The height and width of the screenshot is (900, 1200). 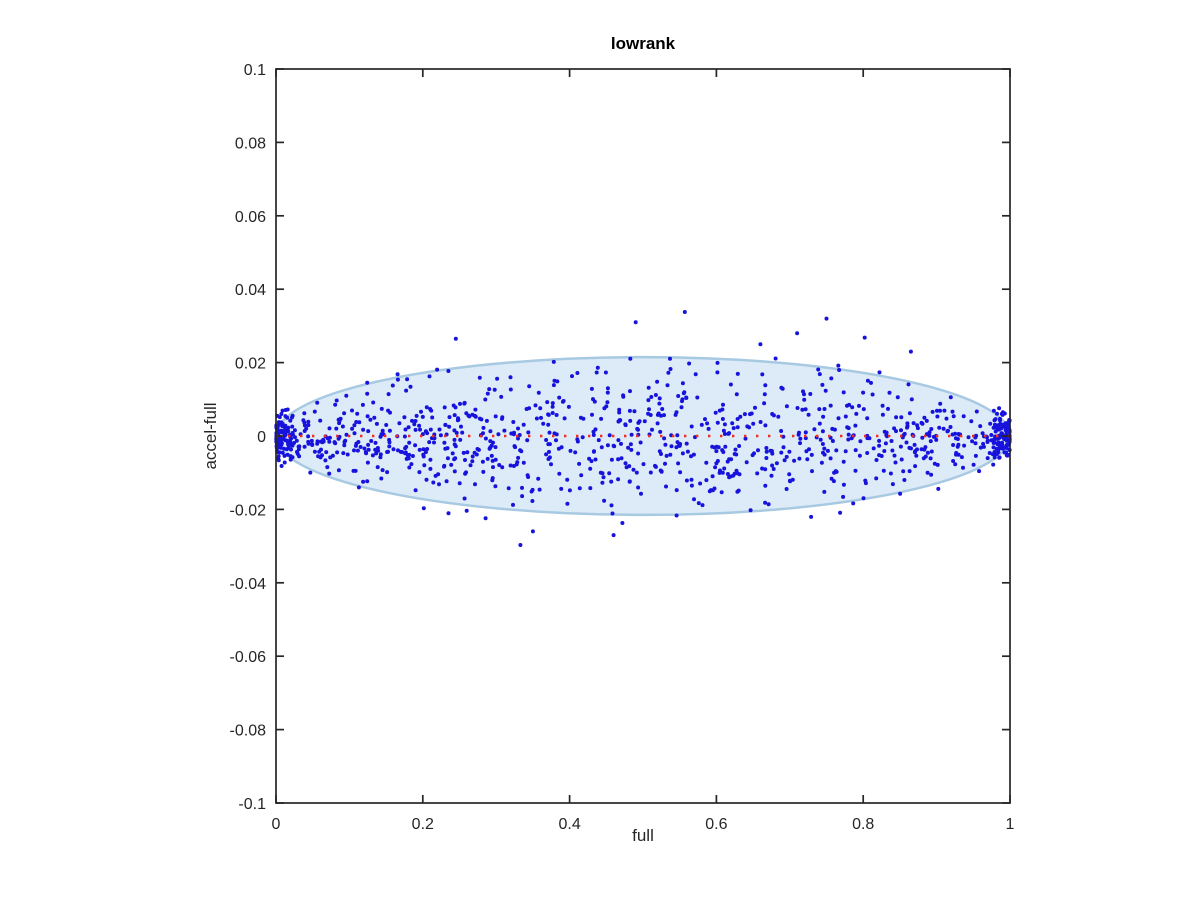 I want to click on x-tick-label: 0.8, so click(x=863, y=824).